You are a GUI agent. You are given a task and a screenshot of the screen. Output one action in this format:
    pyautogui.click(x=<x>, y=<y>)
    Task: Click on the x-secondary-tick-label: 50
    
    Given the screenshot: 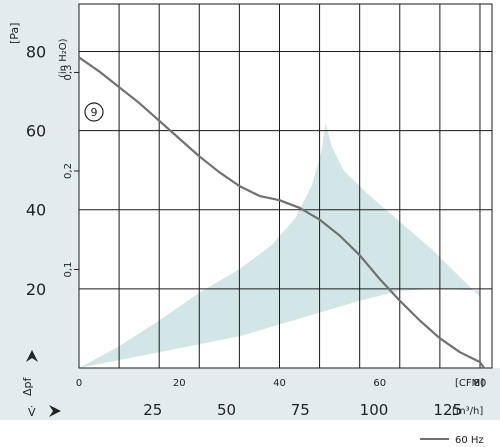 What is the action you would take?
    pyautogui.click(x=226, y=410)
    